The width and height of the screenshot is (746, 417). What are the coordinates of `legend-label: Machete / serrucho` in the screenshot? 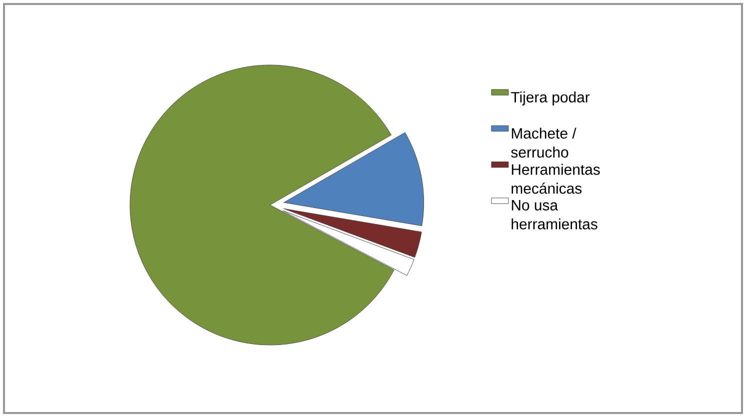 It's located at (543, 143).